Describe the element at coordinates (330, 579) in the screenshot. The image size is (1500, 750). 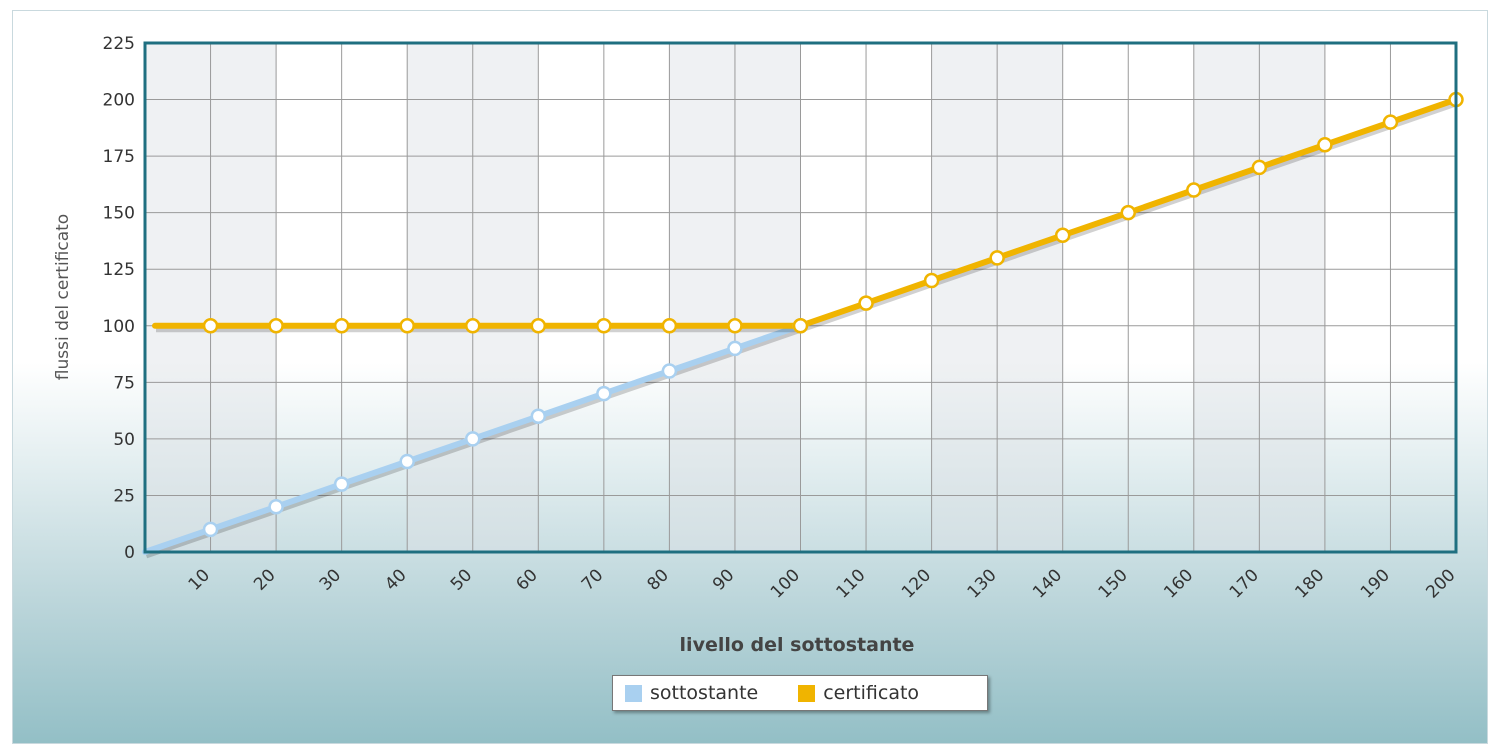
I see `x-tick-label: 30` at that location.